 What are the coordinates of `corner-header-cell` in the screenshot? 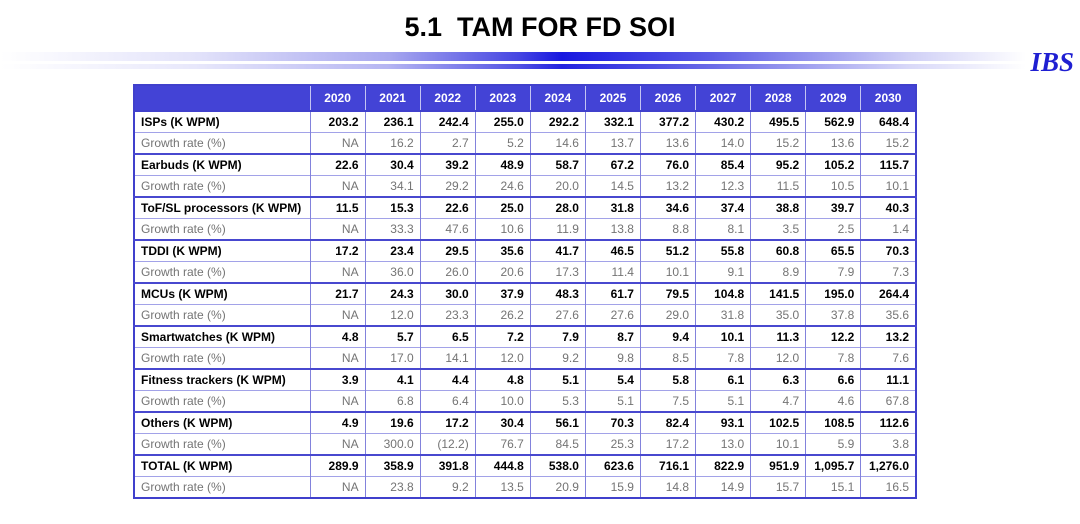 It's located at (222, 98).